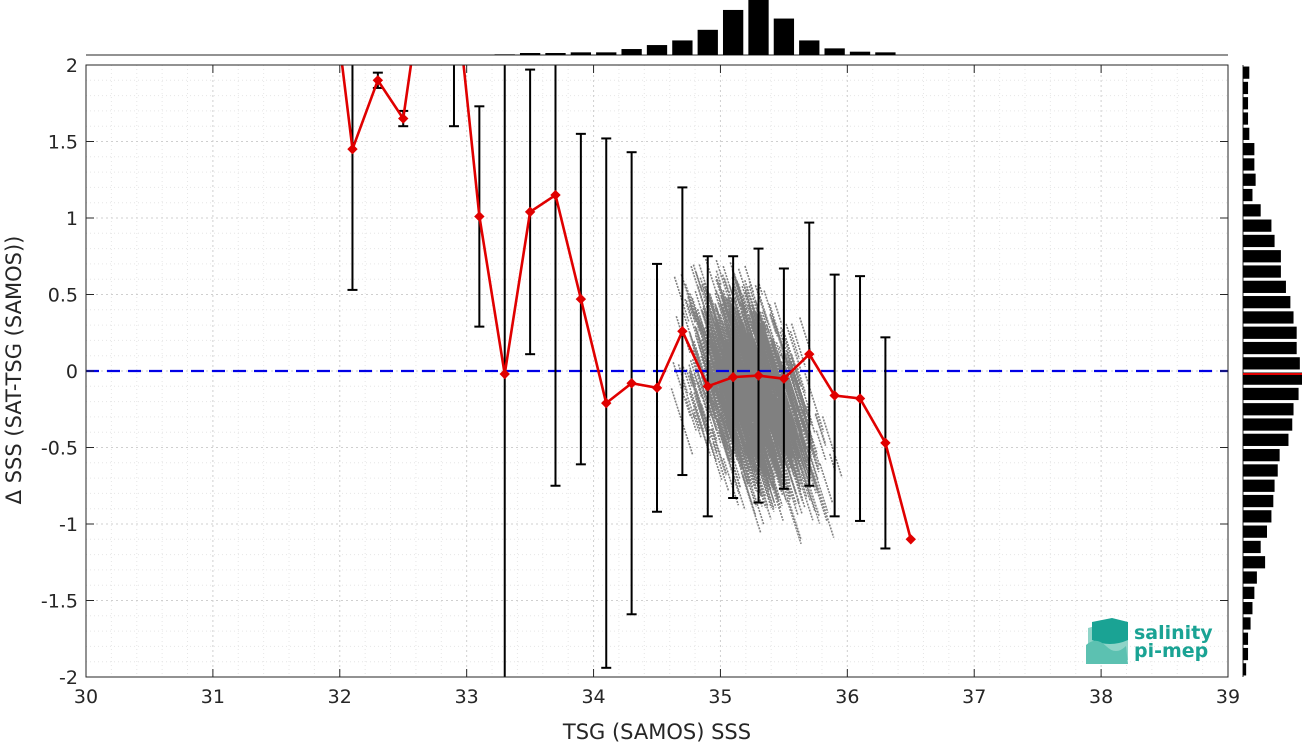 This screenshot has height=745, width=1302. What do you see at coordinates (1107, 641) in the screenshot?
I see `logo-wave-icon` at bounding box center [1107, 641].